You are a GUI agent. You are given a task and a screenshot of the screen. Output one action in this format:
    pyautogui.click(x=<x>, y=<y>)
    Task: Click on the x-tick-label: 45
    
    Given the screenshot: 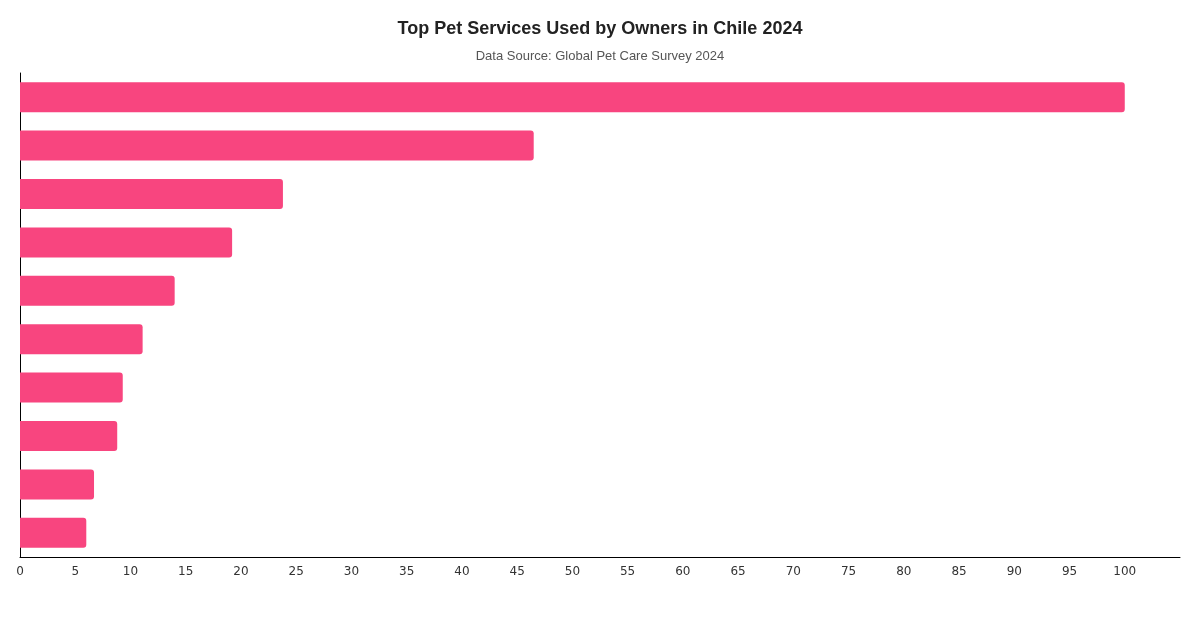 What is the action you would take?
    pyautogui.click(x=517, y=571)
    